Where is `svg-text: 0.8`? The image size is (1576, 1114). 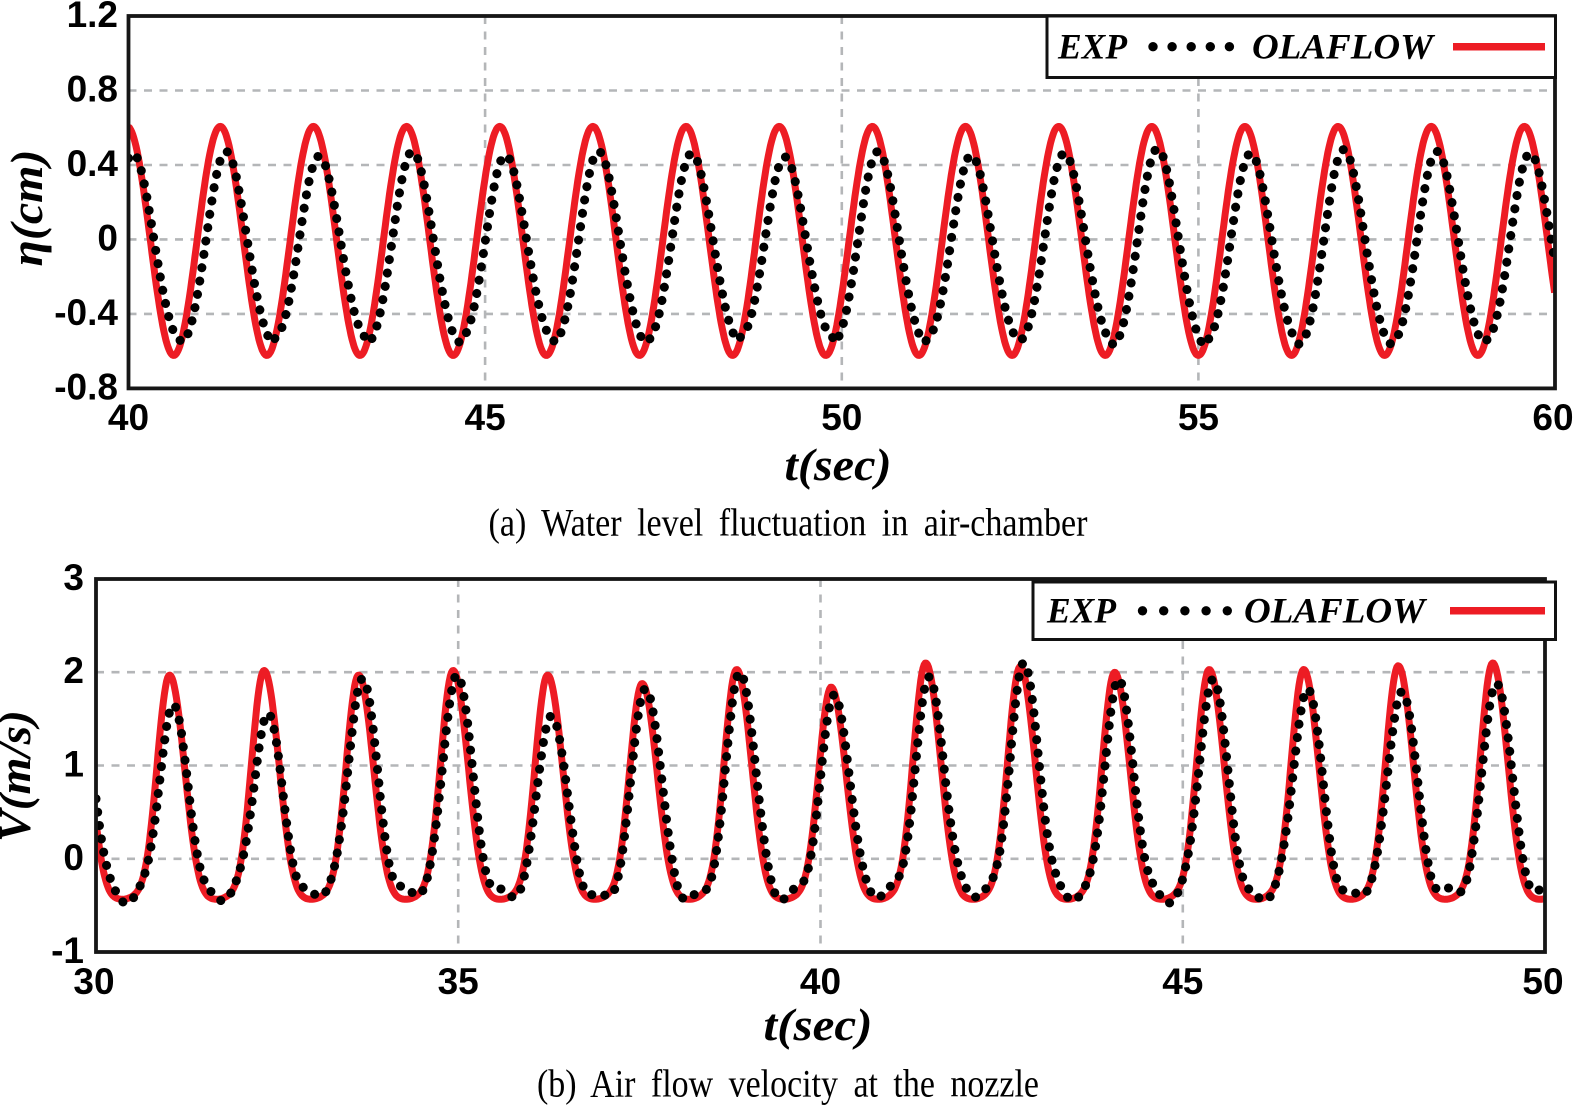 svg-text: 0.8 is located at coordinates (92, 89).